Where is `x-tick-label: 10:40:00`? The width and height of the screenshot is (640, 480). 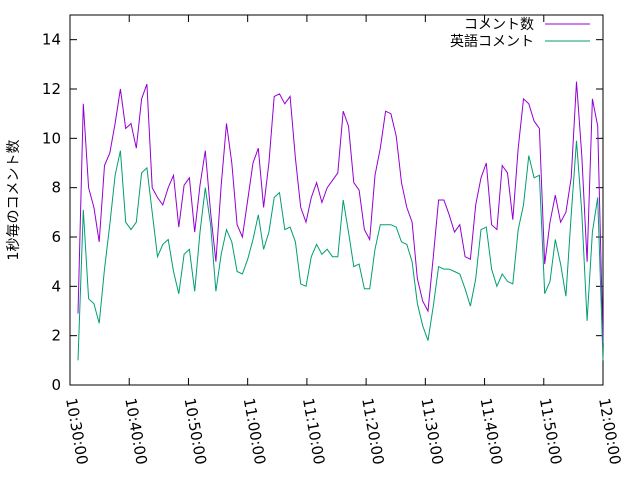 x-tick-label: 10:40:00 is located at coordinates (135, 431).